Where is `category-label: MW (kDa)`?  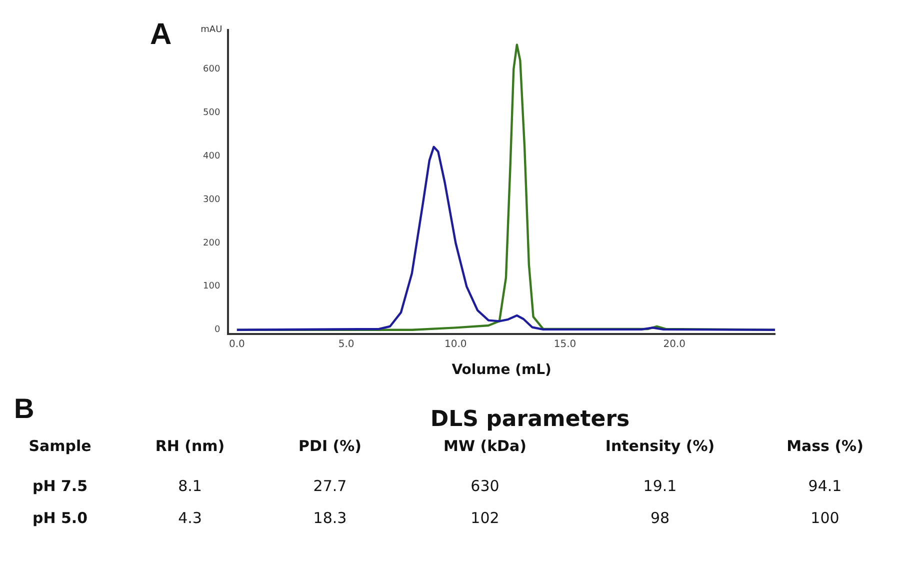
category-label: MW (kDa) is located at coordinates (485, 447).